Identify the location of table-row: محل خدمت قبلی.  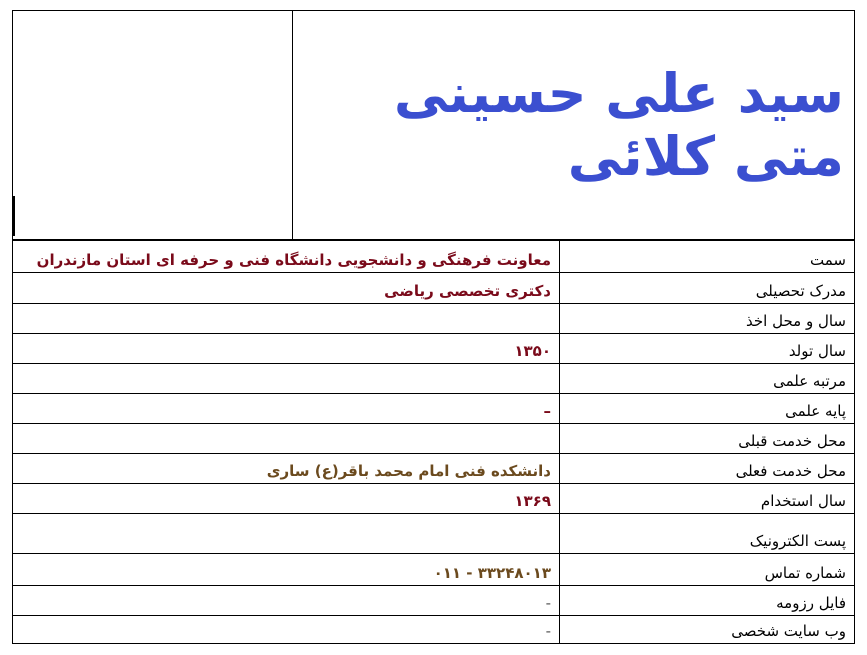
(433, 438).